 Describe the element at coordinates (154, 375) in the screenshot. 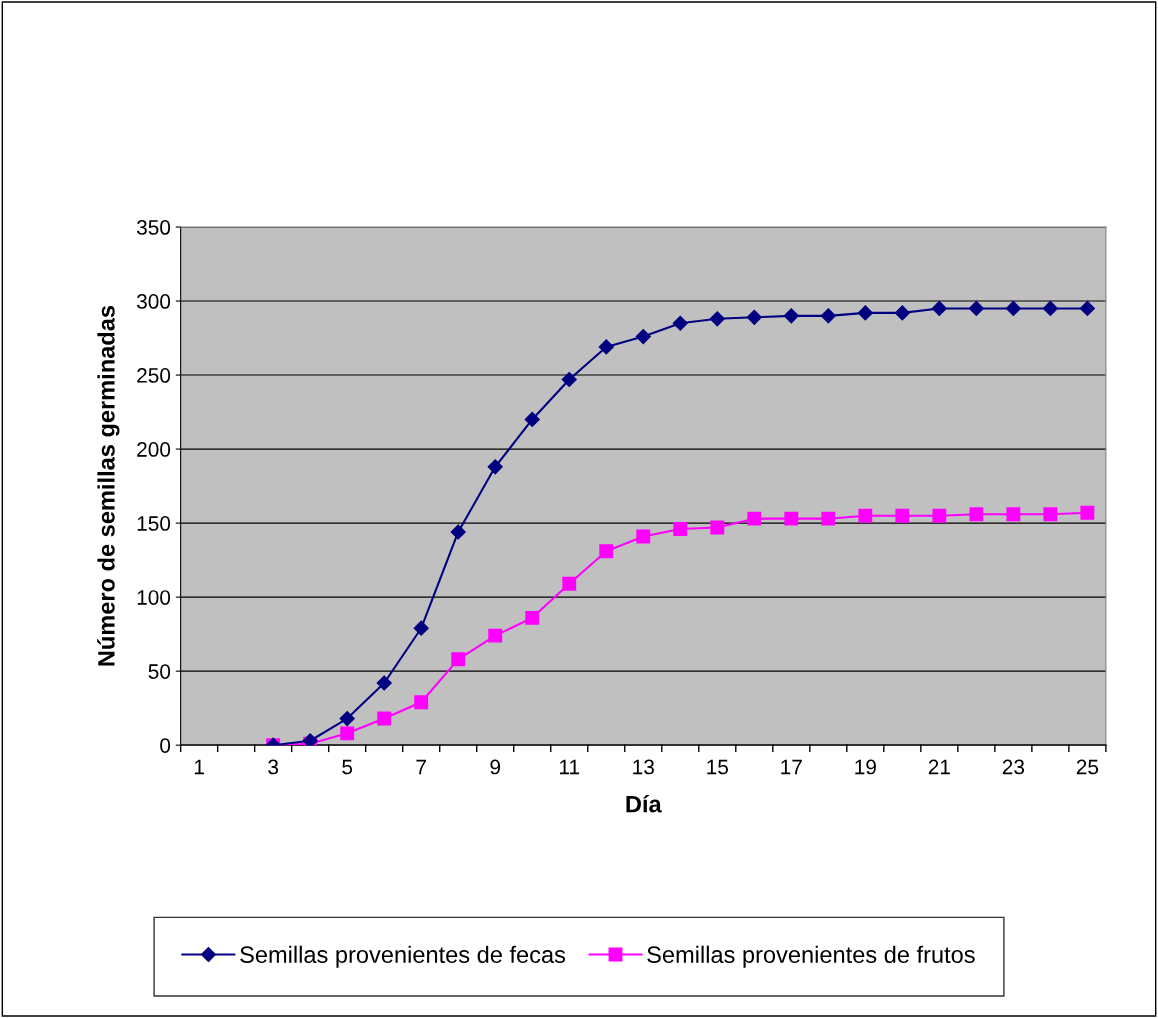

I see `y-tick-label: 250` at that location.